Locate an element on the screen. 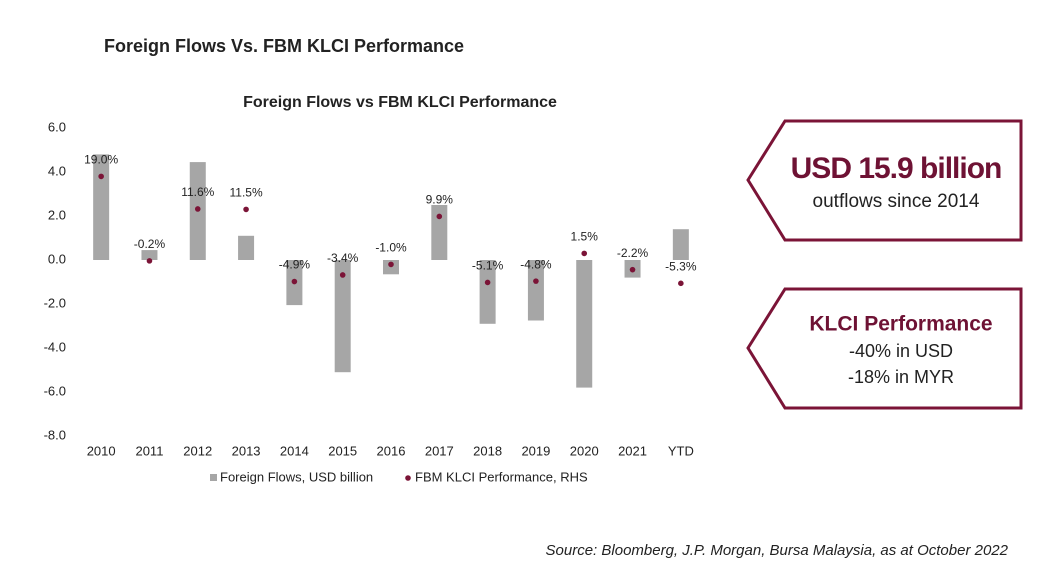 The height and width of the screenshot is (561, 1039). callout-headline: USD 15.9 billion is located at coordinates (896, 168).